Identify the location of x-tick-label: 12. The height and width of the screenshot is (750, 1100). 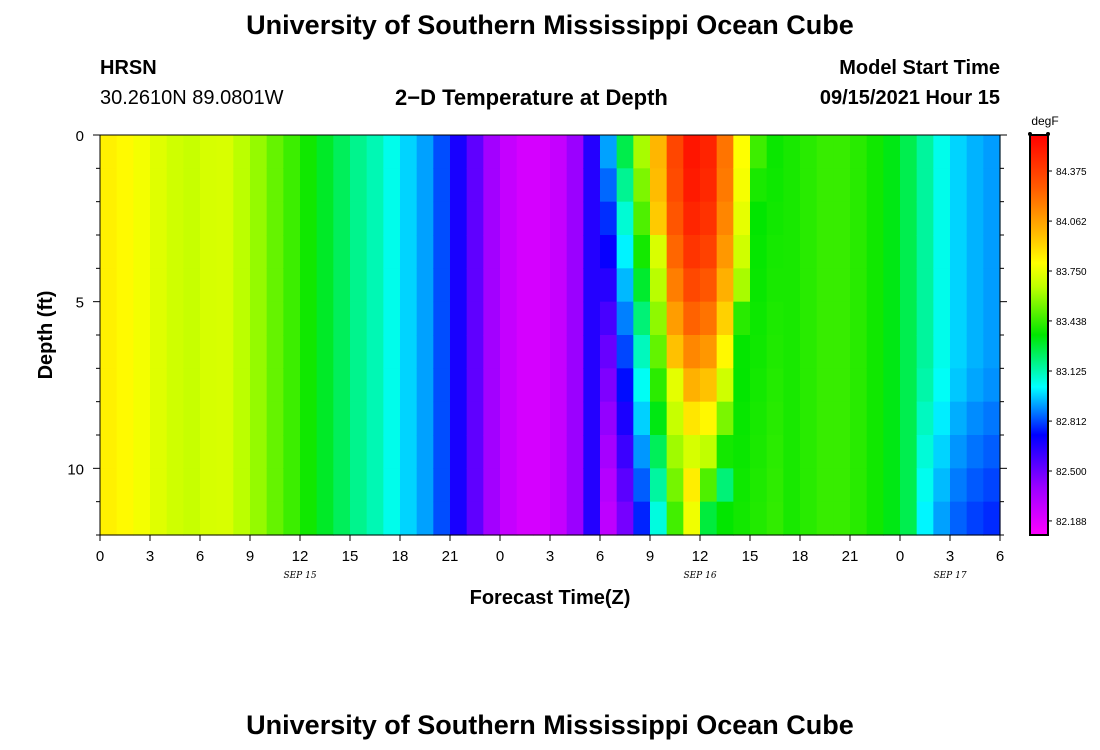
(300, 556).